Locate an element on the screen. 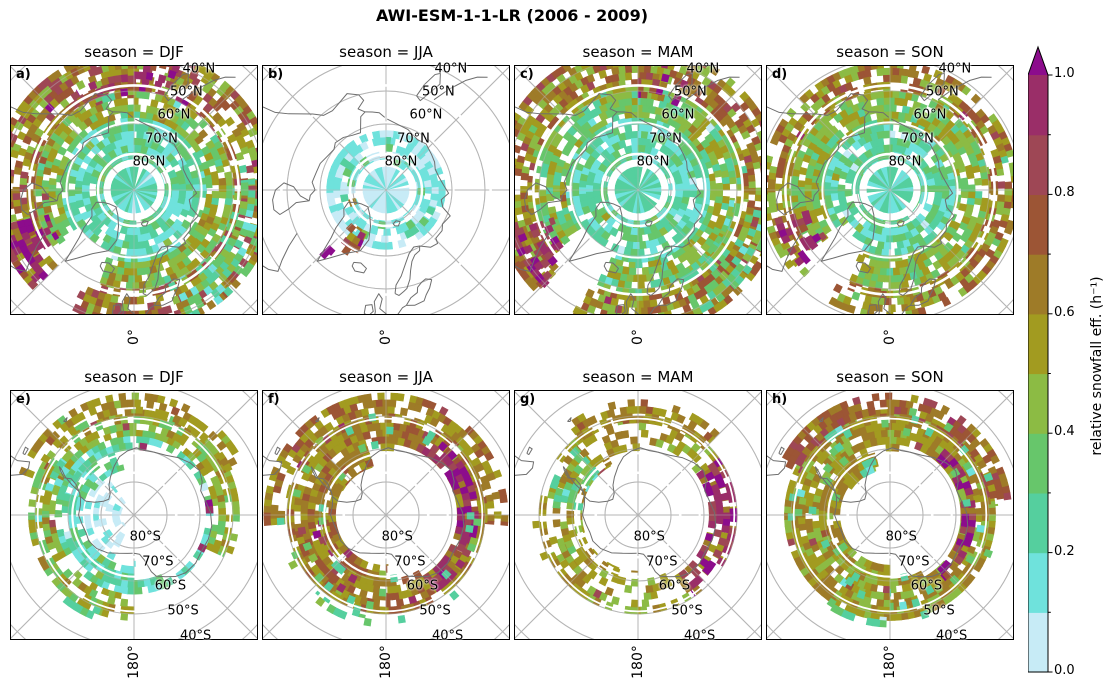 The width and height of the screenshot is (1114, 697). colorbar-tick-label: 0.6 is located at coordinates (1064, 312).